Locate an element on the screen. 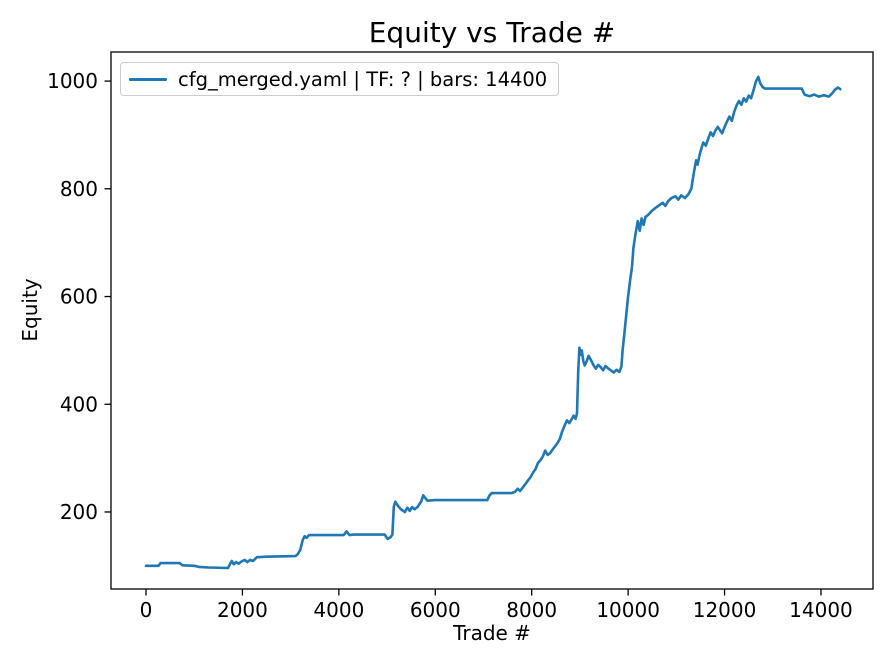 The height and width of the screenshot is (672, 896). legend-label: cfg_merged.yaml | TF: ? | bars: 14400 is located at coordinates (363, 79).